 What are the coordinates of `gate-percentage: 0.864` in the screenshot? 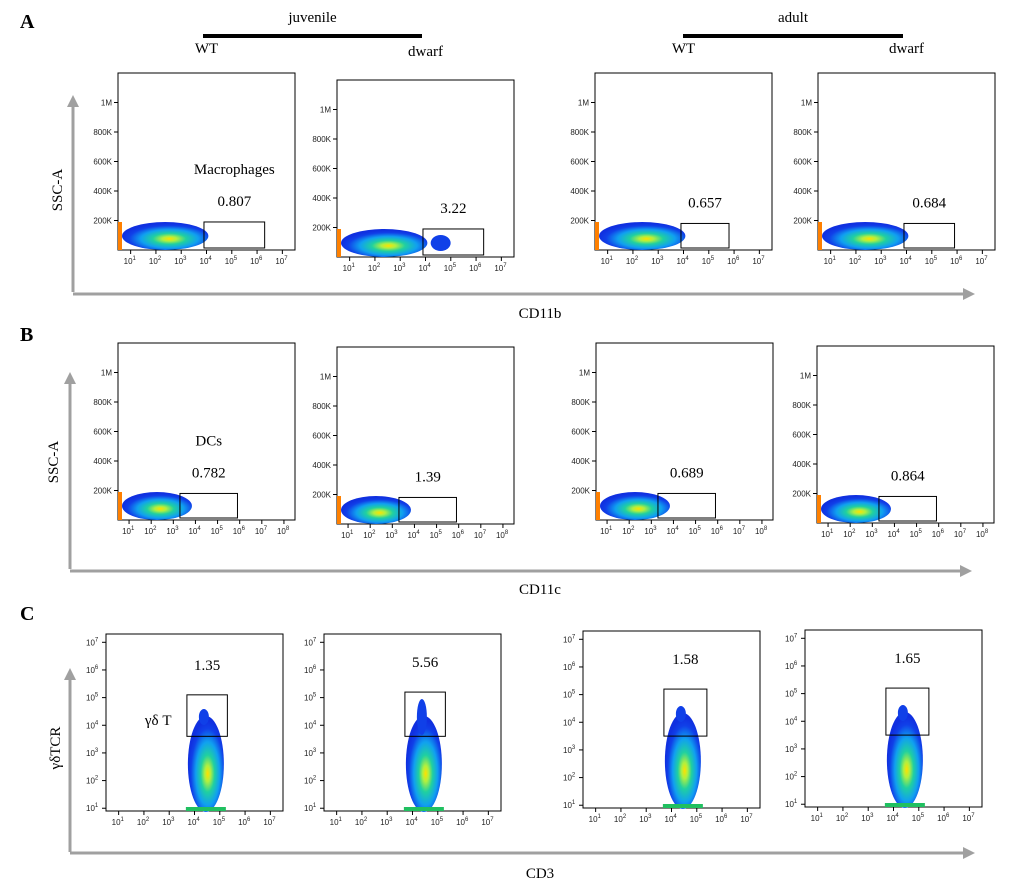 It's located at (908, 476).